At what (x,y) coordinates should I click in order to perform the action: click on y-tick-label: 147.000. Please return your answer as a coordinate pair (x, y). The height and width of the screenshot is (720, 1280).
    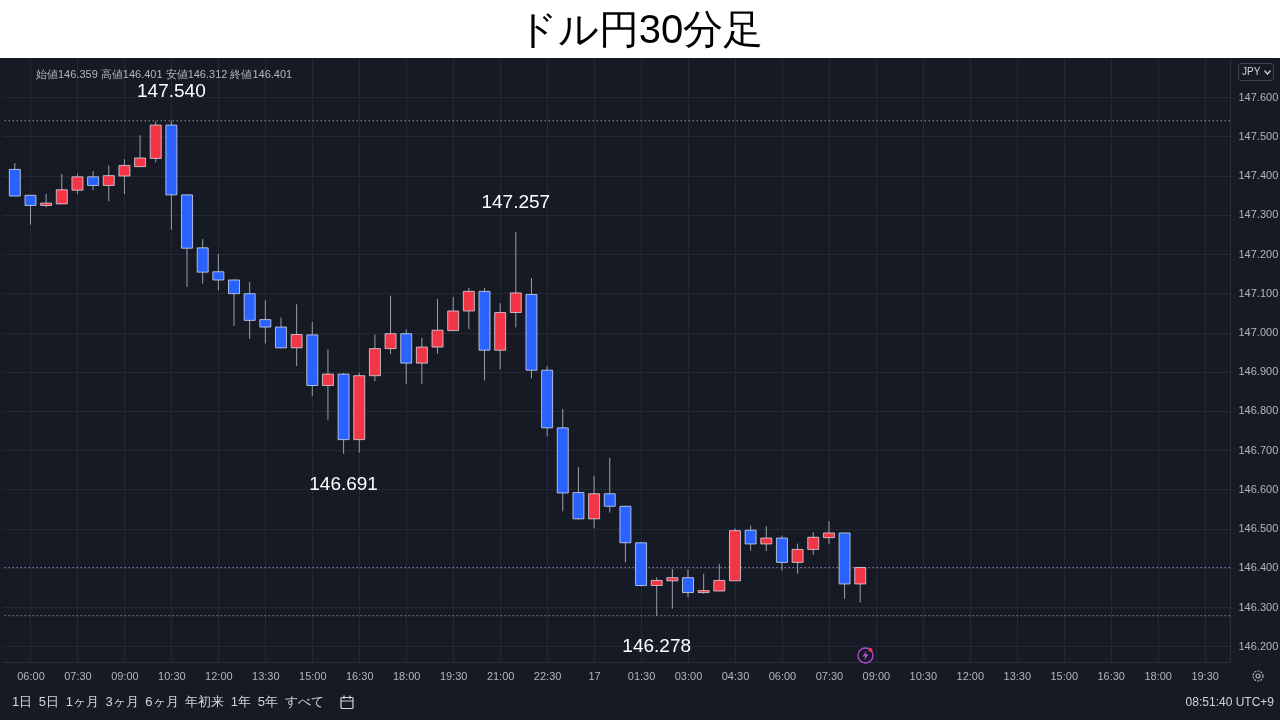
    Looking at the image, I should click on (1258, 332).